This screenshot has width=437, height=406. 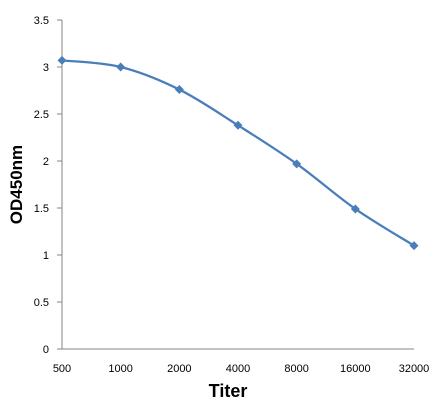 What do you see at coordinates (46, 256) in the screenshot?
I see `y-tick-label: 1` at bounding box center [46, 256].